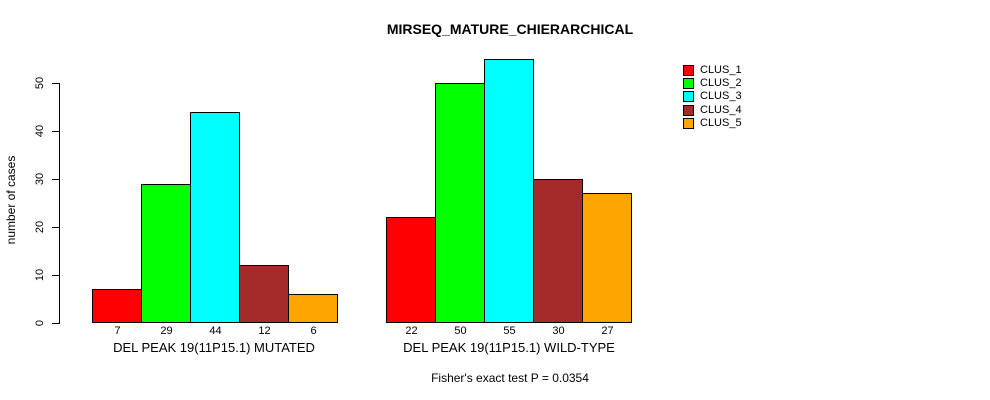 This screenshot has height=400, width=990. What do you see at coordinates (460, 331) in the screenshot?
I see `bar-value-label: 50` at bounding box center [460, 331].